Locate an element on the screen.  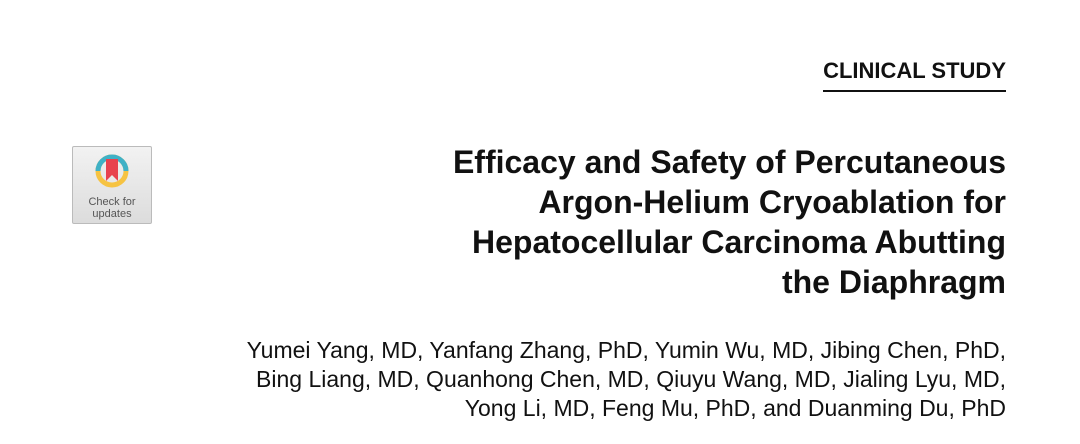
title-line: the Diaphragm is located at coordinates (893, 282).